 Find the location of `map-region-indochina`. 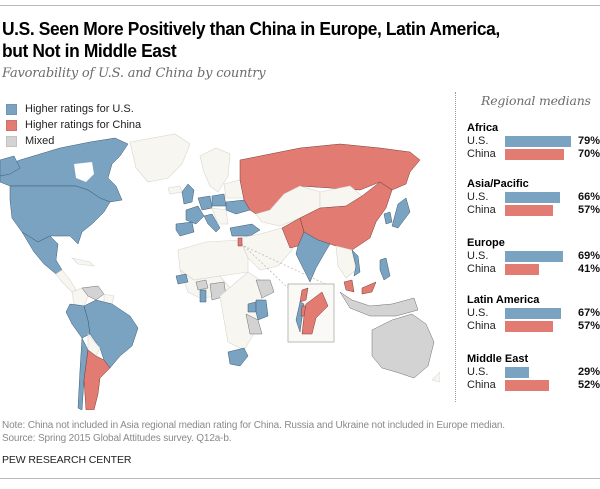

map-region-indochina is located at coordinates (346, 262).